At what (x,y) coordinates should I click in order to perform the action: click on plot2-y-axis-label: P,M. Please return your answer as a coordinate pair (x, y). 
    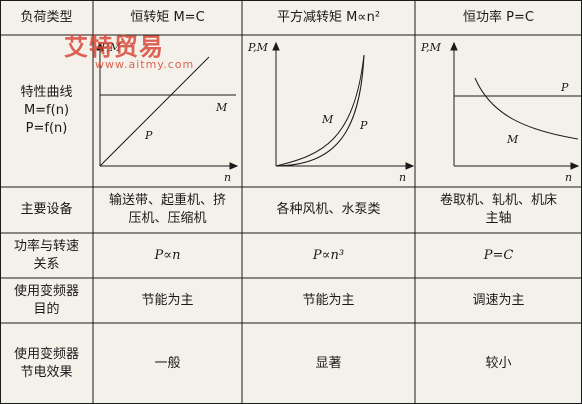
    Looking at the image, I should click on (258, 47).